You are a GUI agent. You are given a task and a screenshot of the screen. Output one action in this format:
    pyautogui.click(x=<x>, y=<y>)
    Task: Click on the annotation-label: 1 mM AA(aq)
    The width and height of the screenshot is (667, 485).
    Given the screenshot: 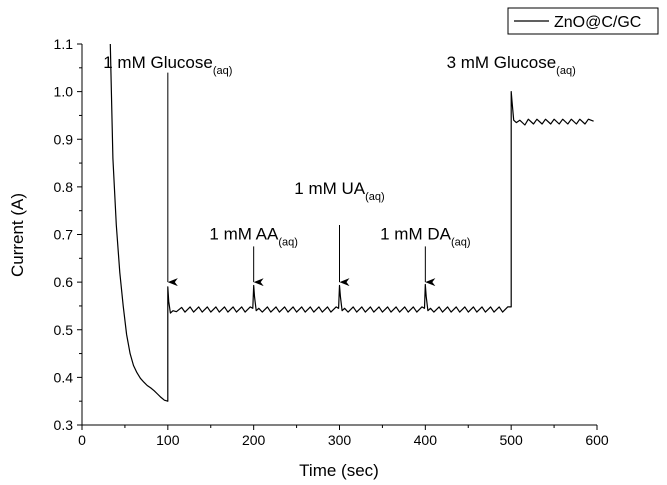 What is the action you would take?
    pyautogui.click(x=253, y=236)
    